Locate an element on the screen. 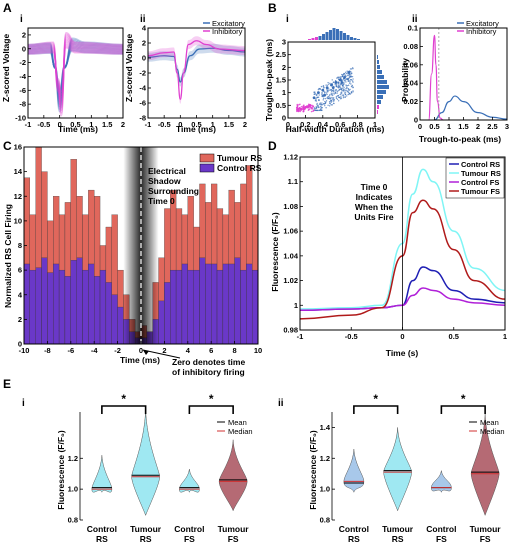  E-ii-sig-star-0: * is located at coordinates (375, 399).